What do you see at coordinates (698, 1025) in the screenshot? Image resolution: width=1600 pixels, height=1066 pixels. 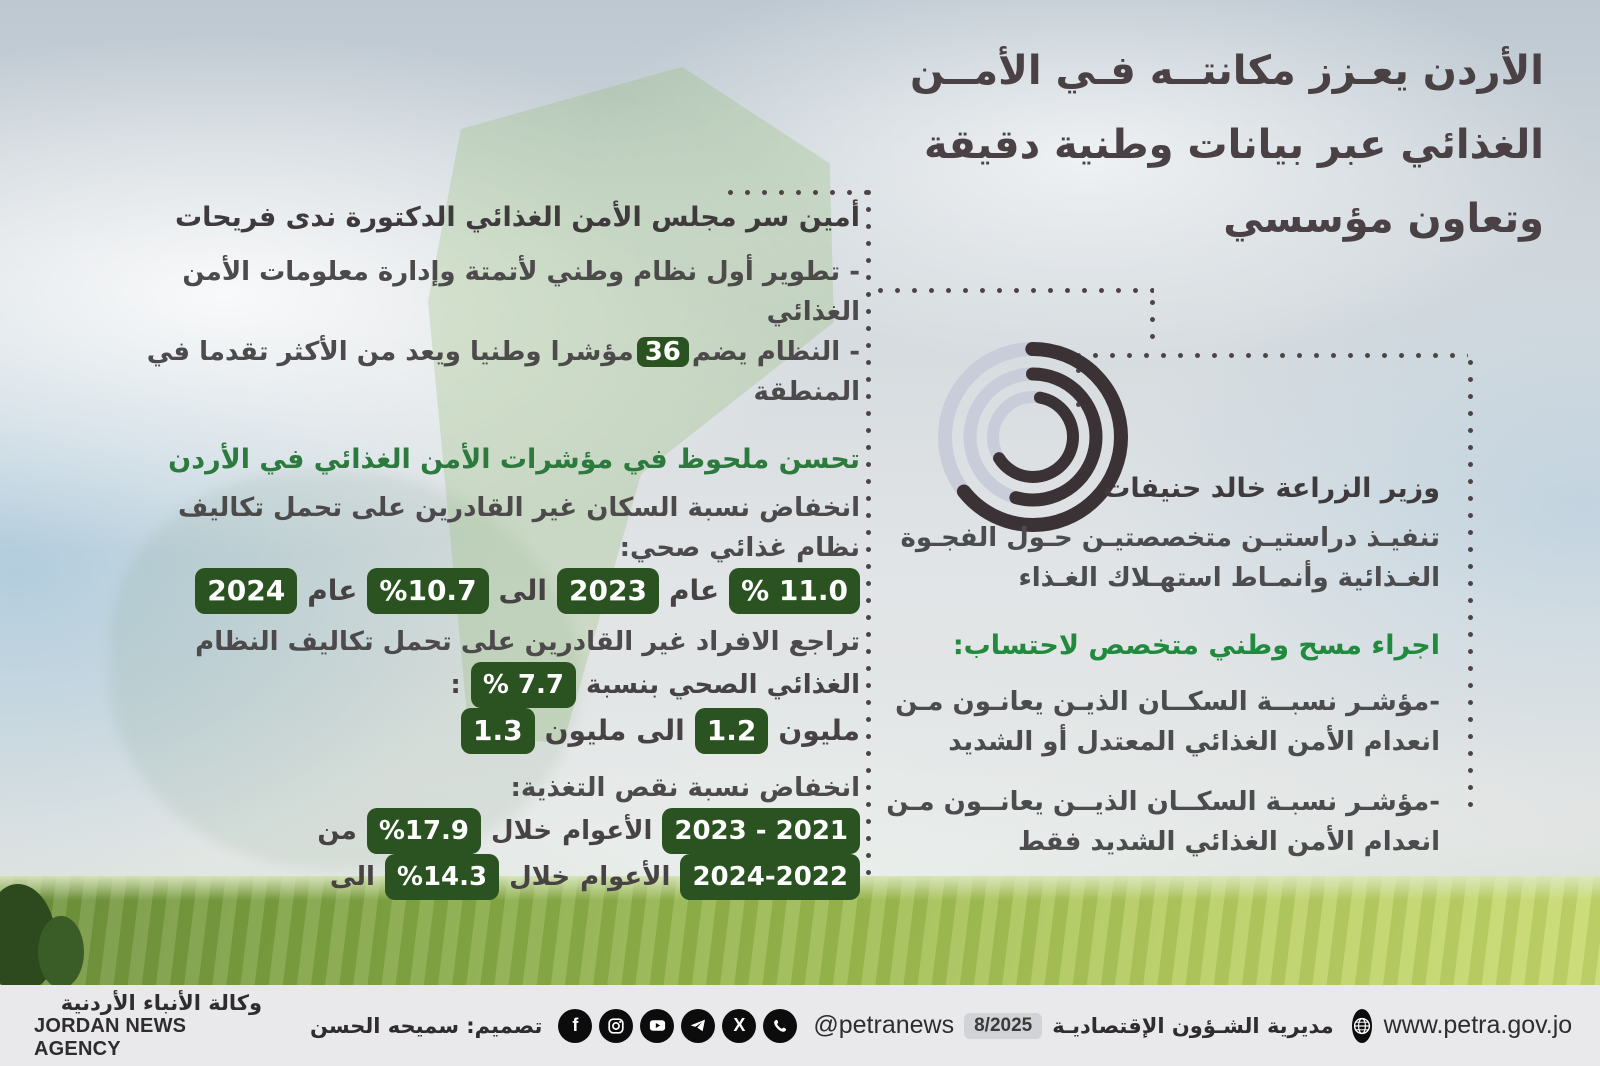 I see `telegram-icon` at bounding box center [698, 1025].